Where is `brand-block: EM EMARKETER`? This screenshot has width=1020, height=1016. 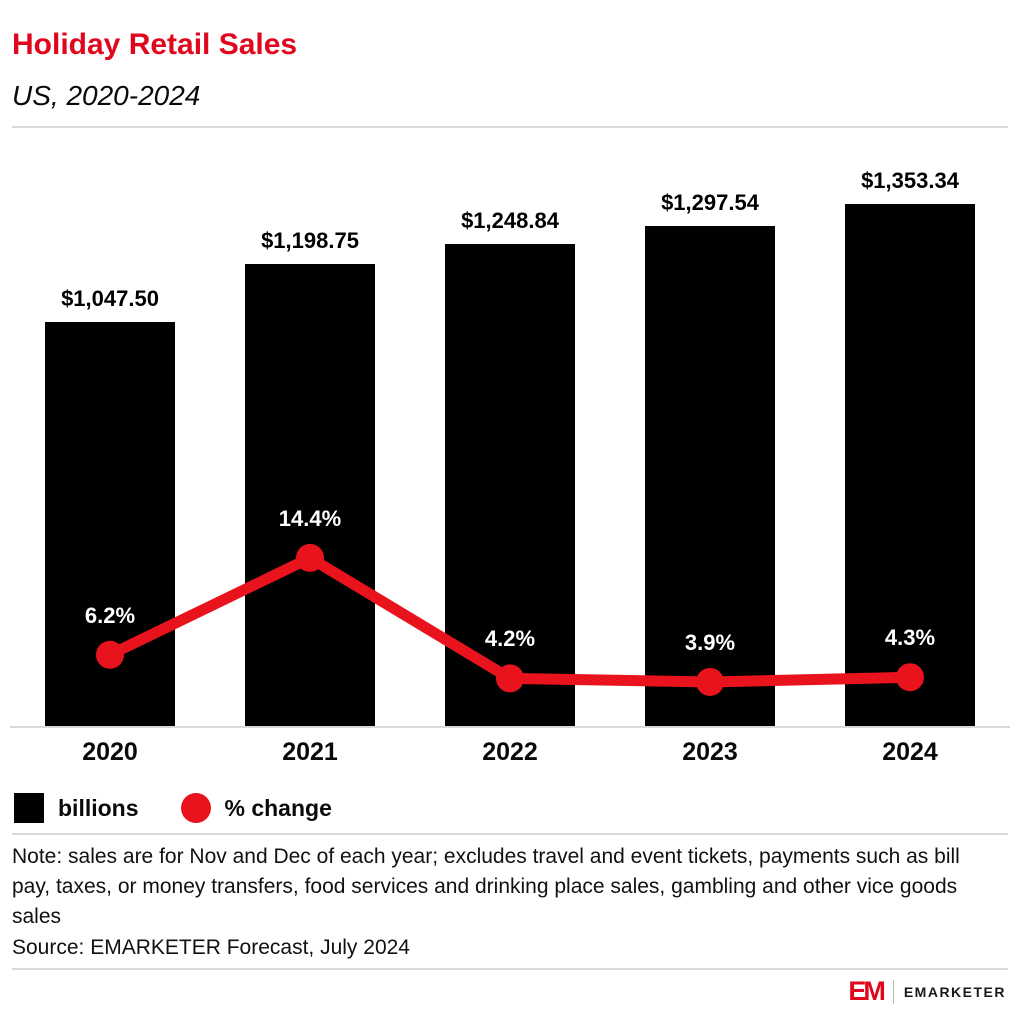 brand-block: EM EMARKETER is located at coordinates (927, 991).